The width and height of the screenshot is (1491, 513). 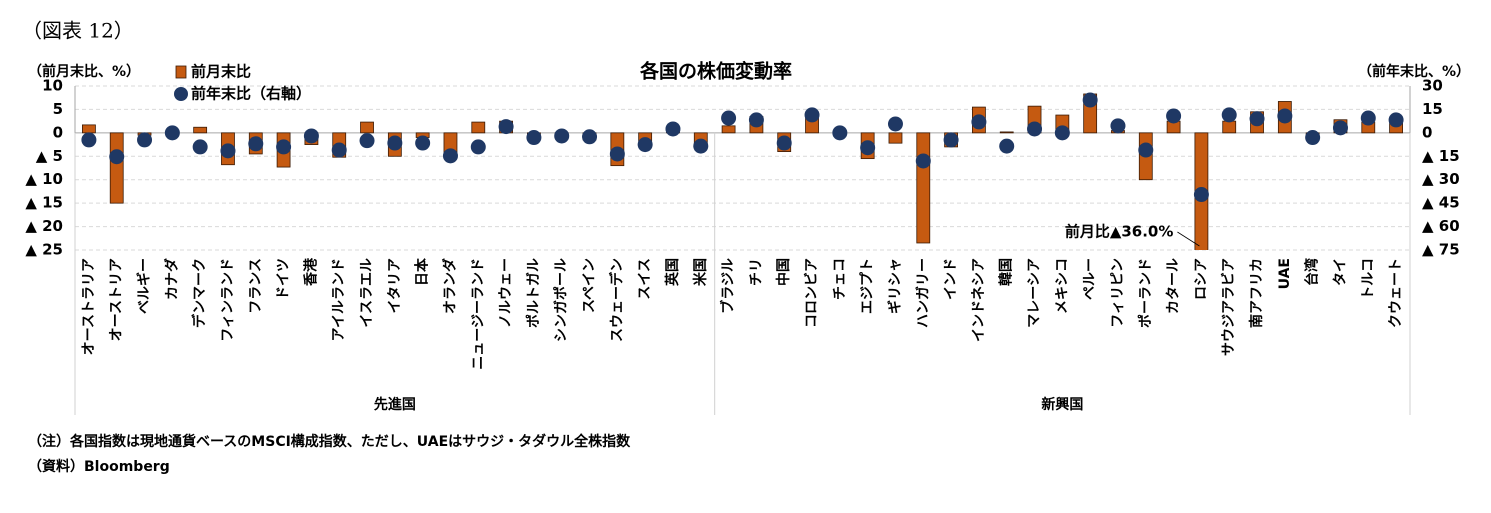 What do you see at coordinates (1006, 272) in the screenshot?
I see `x-tick-label: 韓国` at bounding box center [1006, 272].